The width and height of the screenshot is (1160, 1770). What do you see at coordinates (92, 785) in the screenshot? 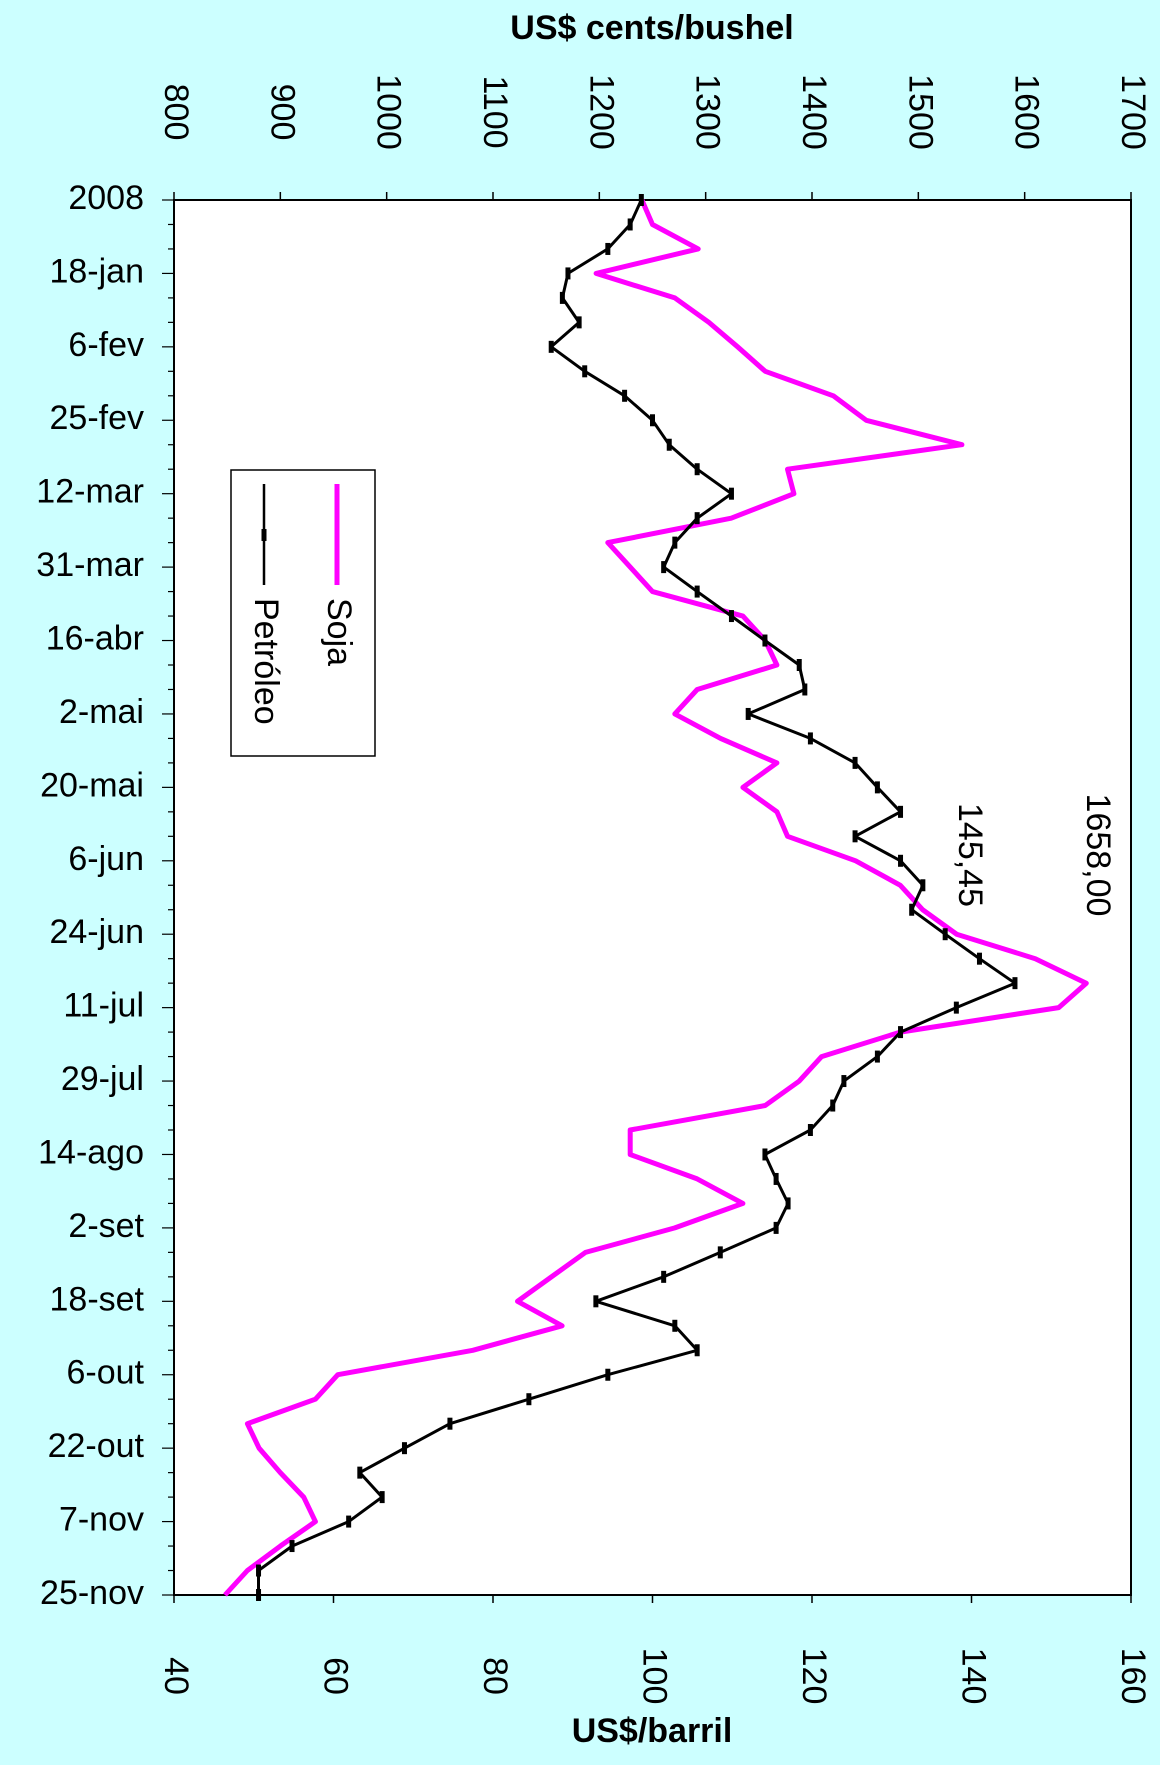
I see `date-label: 20-mai` at bounding box center [92, 785].